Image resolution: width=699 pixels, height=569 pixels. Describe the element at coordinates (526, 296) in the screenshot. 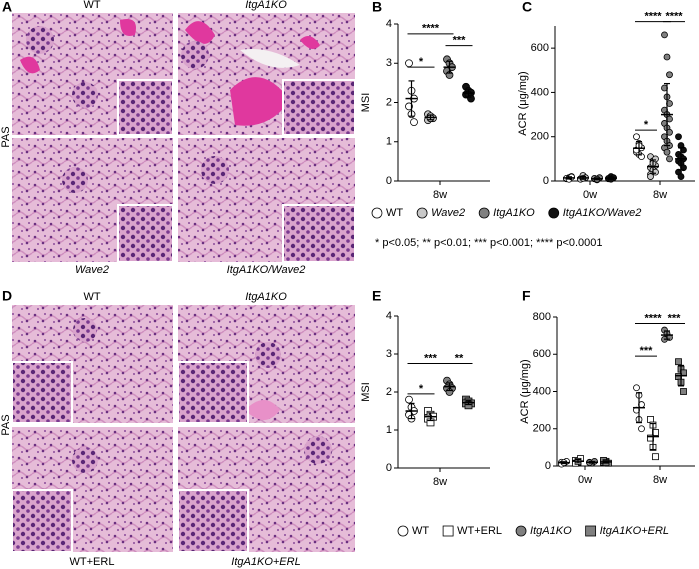

I see `panel-label: F` at that location.